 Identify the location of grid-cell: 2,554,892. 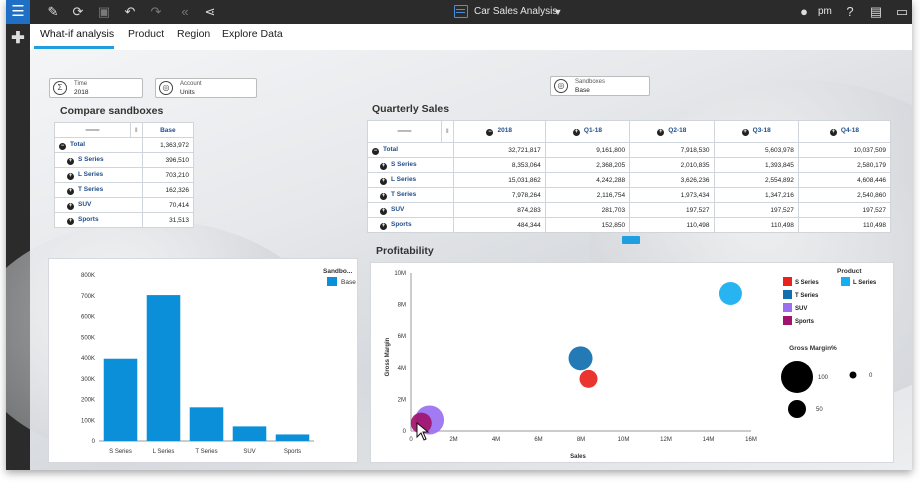
(756, 180).